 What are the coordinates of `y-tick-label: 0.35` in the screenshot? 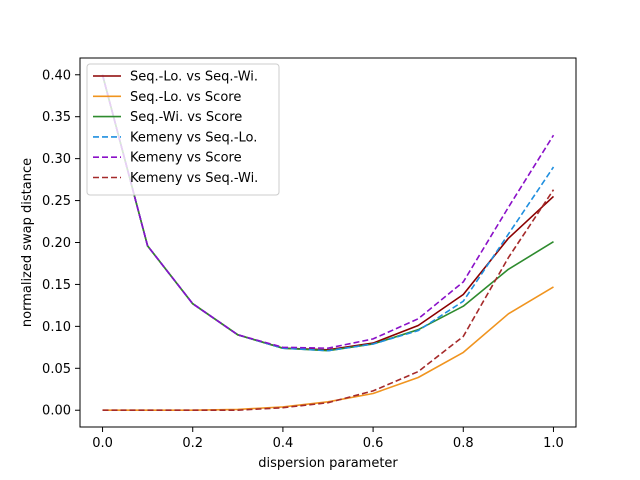 It's located at (56, 117).